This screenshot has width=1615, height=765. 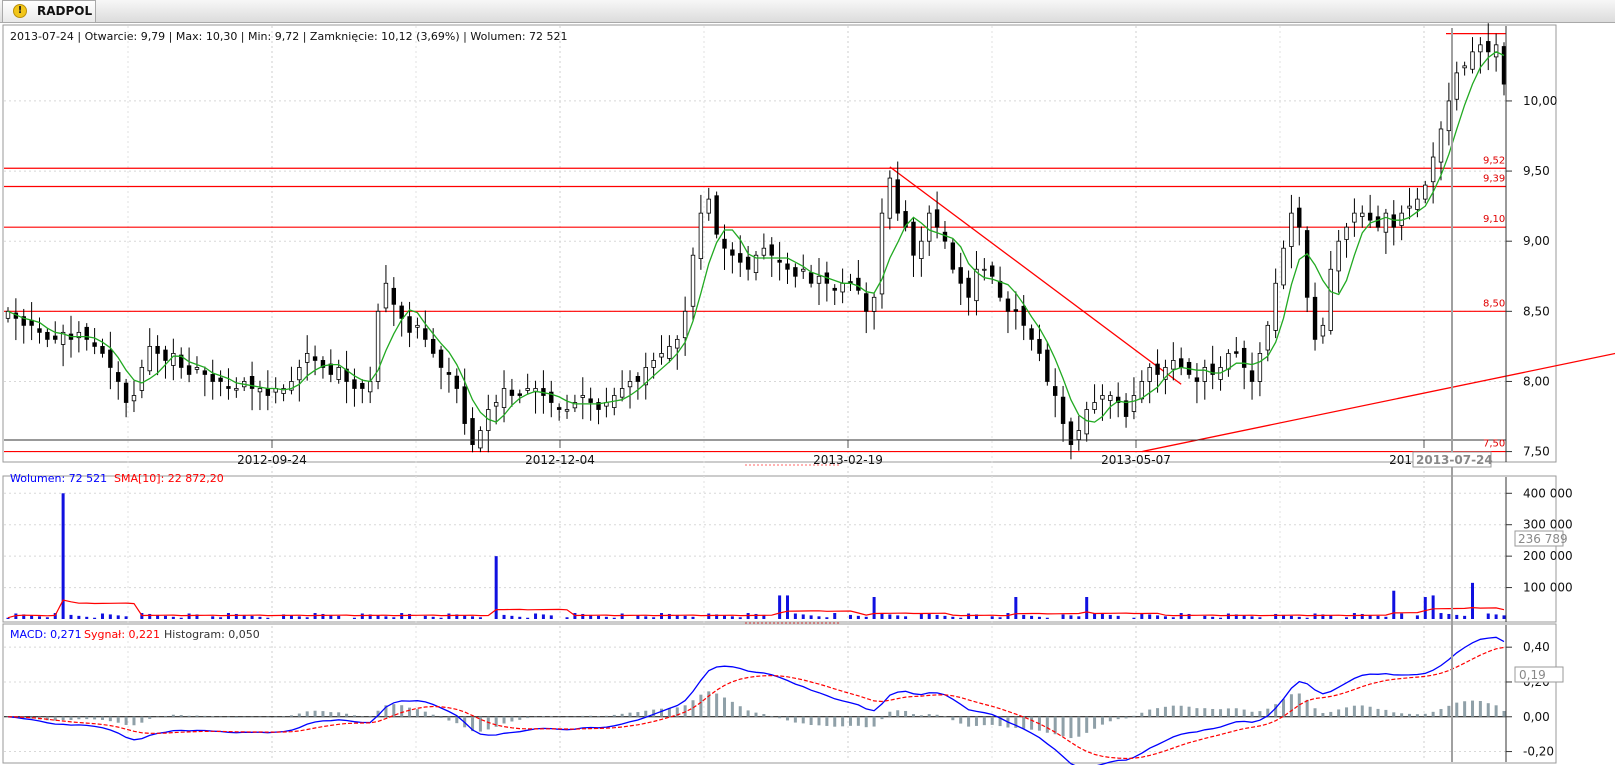 What do you see at coordinates (1136, 460) in the screenshot?
I see `x-tick-label: 2013-05-07` at bounding box center [1136, 460].